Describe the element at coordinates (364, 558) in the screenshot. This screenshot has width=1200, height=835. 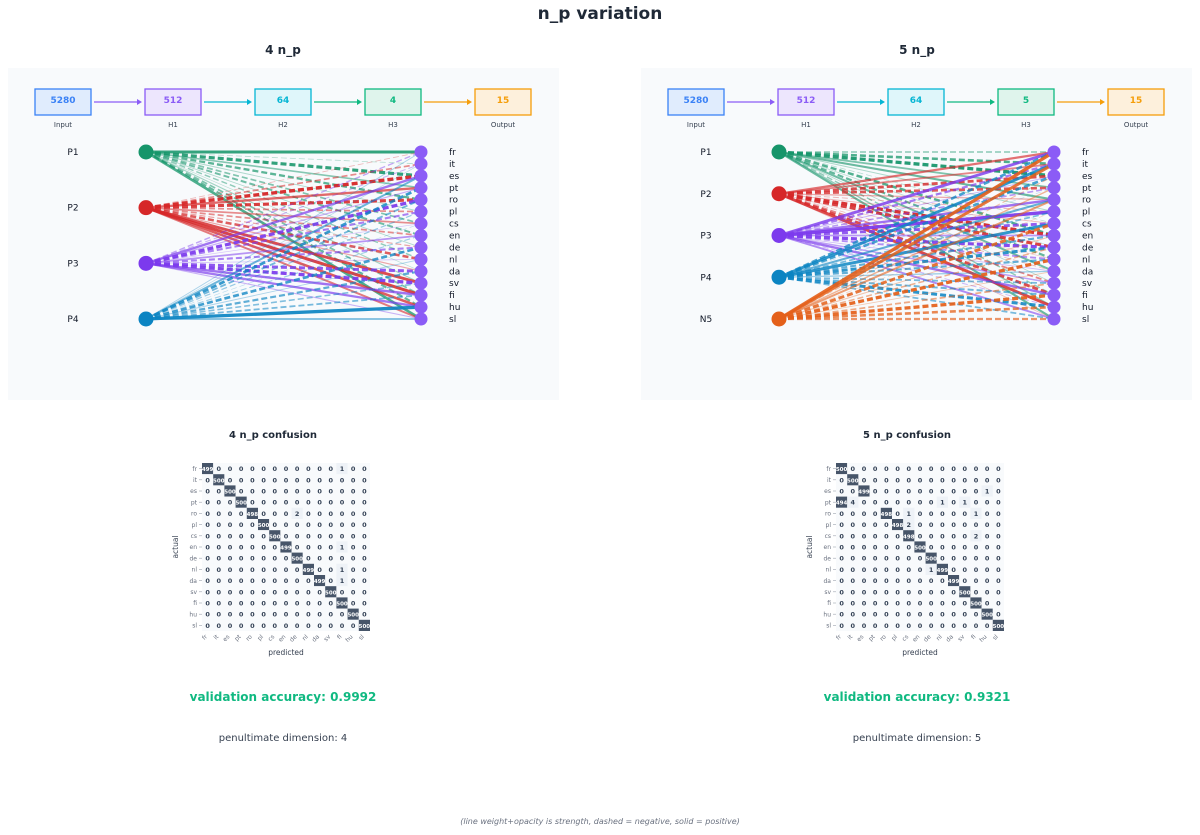
I see `cell-de-sl` at that location.